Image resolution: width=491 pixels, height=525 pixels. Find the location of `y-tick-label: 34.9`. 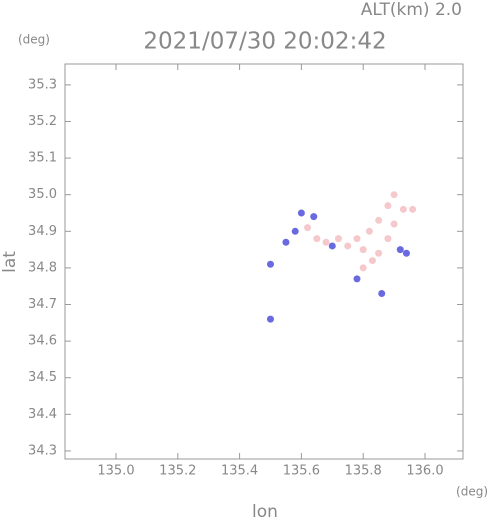

y-tick-label: 34.9 is located at coordinates (42, 231).